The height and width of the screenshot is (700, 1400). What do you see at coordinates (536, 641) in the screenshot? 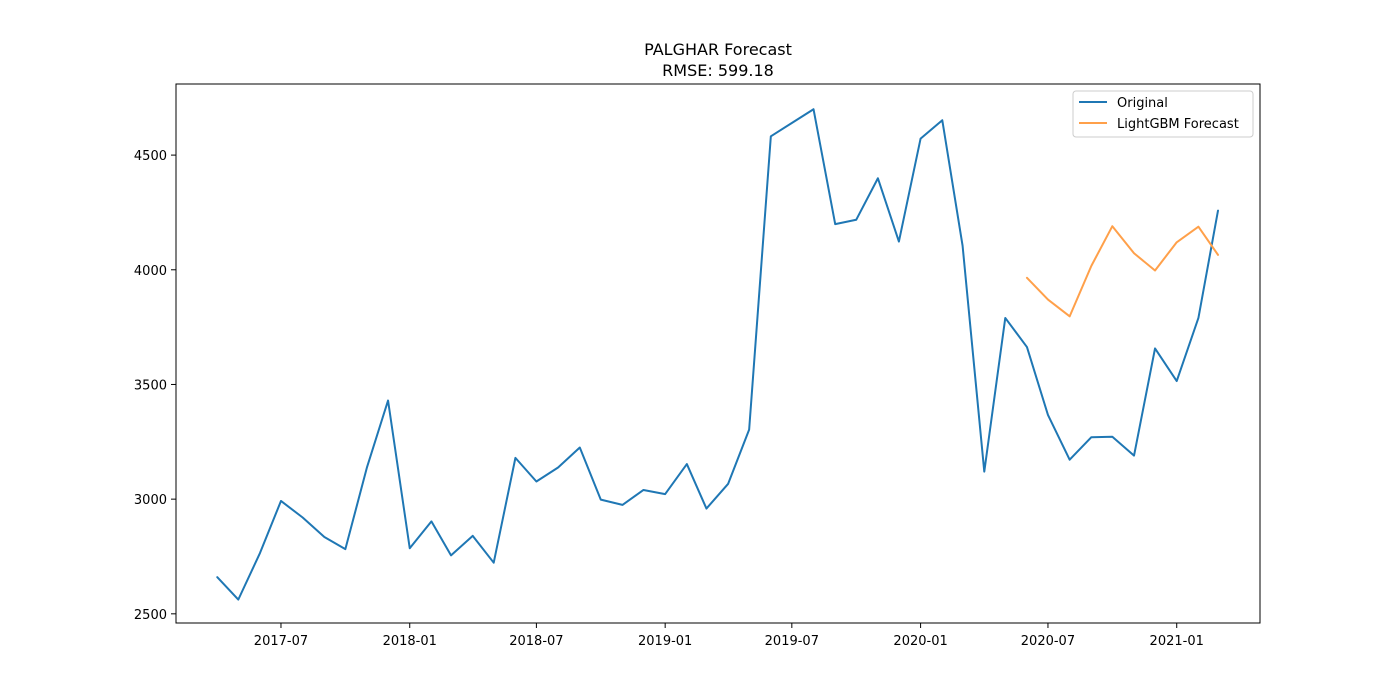
I see `x-tick-label: 2018-07` at bounding box center [536, 641].